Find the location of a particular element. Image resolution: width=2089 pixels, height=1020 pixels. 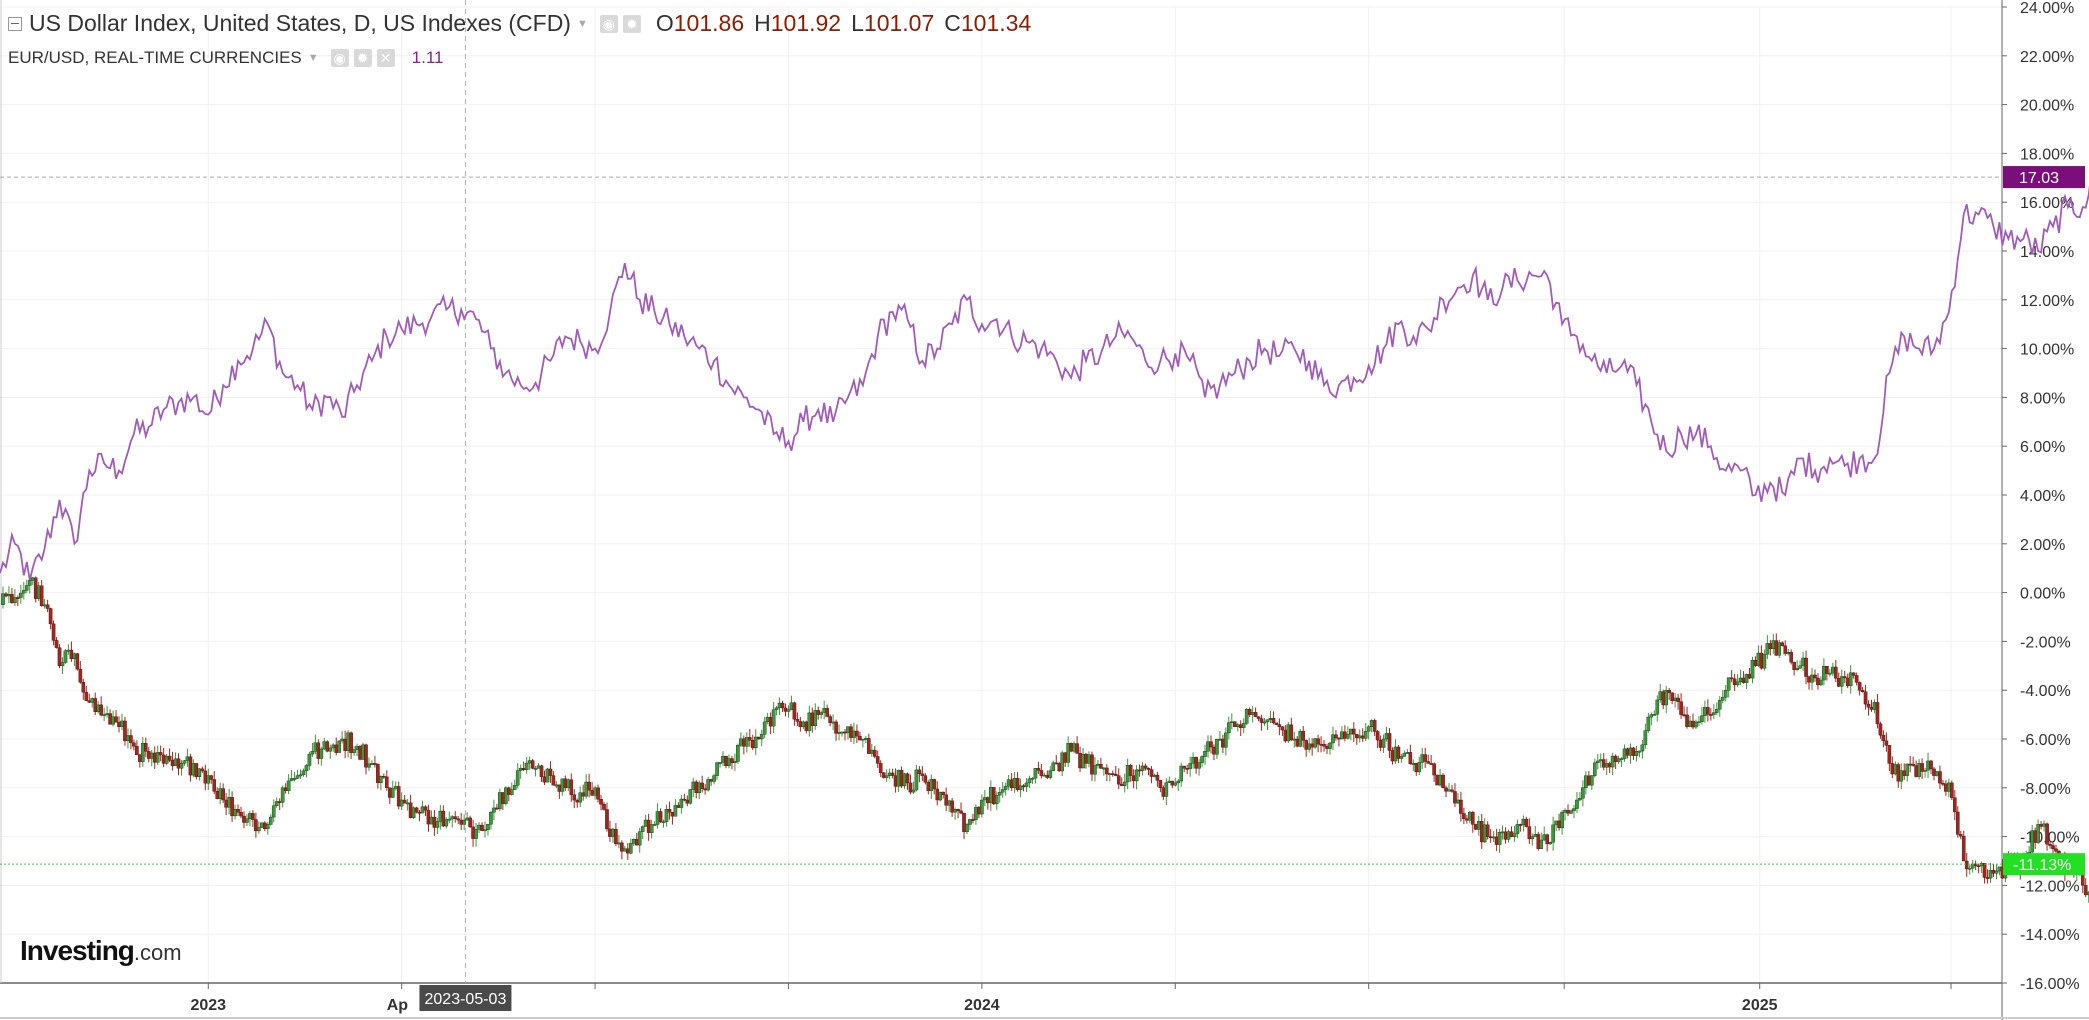

remove-compare-icon: ✕ is located at coordinates (385, 58).